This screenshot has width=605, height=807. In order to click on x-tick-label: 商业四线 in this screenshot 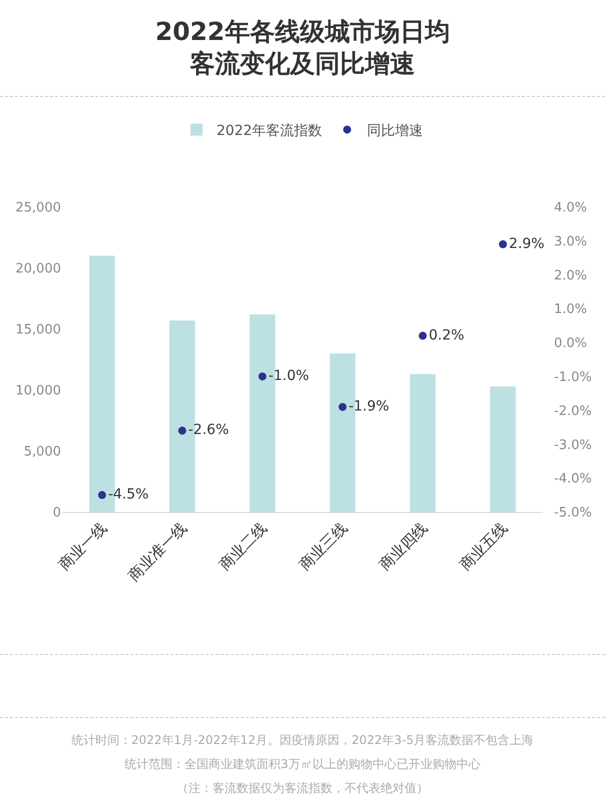, I will do `click(403, 546)`.